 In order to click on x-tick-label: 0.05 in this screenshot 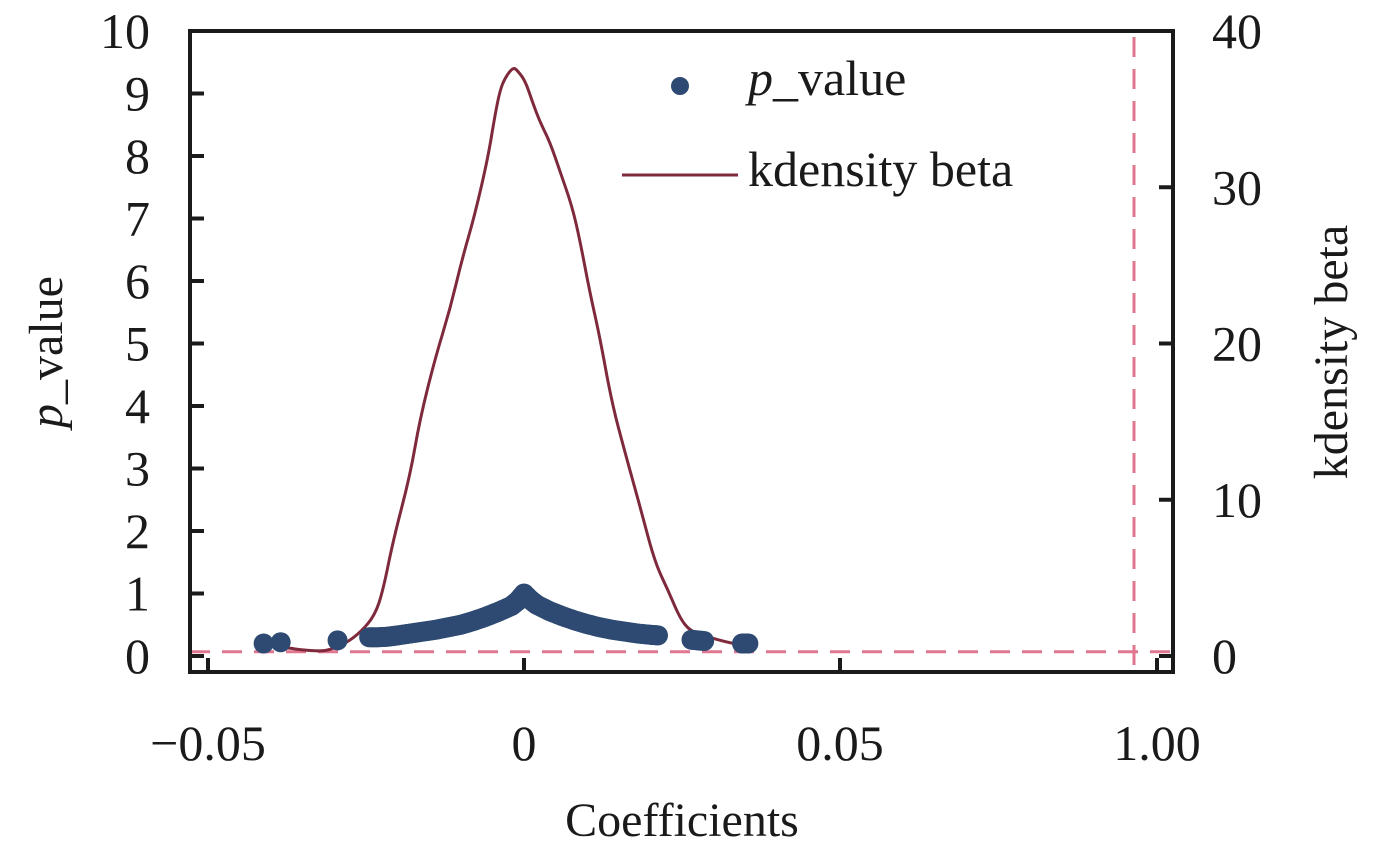, I will do `click(840, 743)`.